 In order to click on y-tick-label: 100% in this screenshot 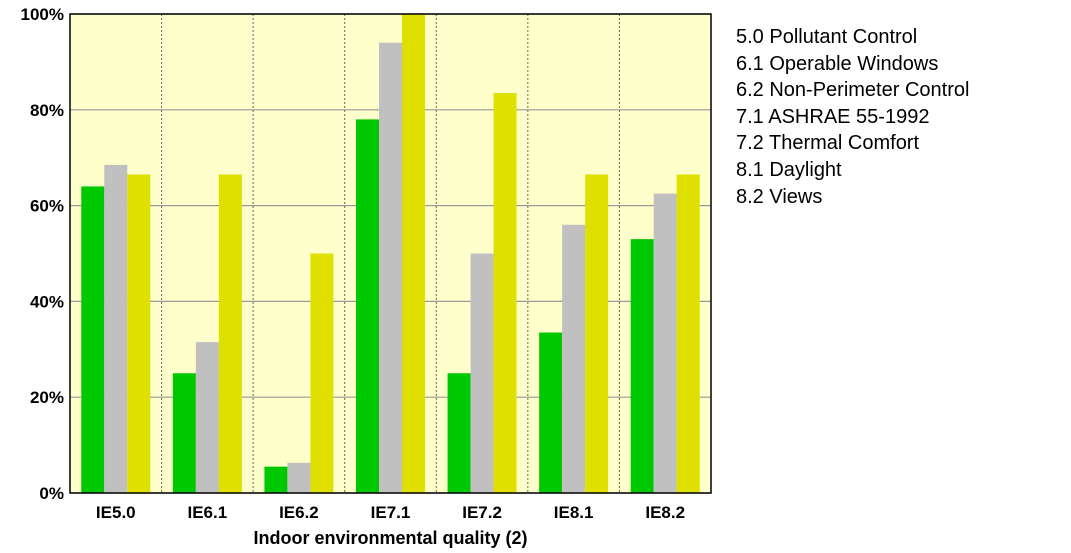, I will do `click(42, 14)`.